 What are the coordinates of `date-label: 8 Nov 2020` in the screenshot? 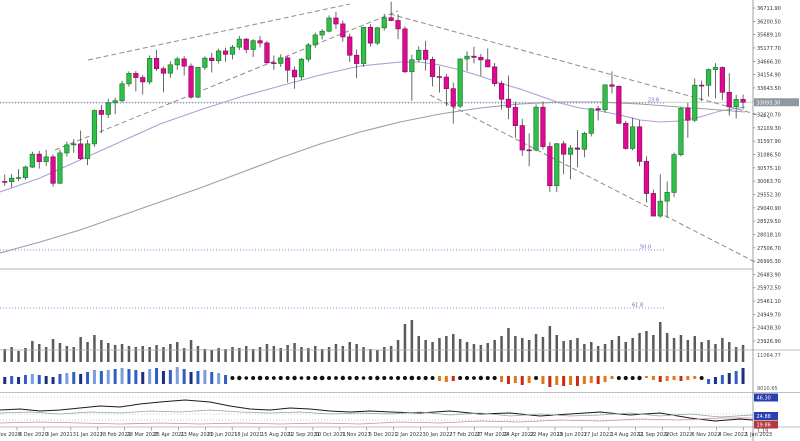 It's located at (10, 435).